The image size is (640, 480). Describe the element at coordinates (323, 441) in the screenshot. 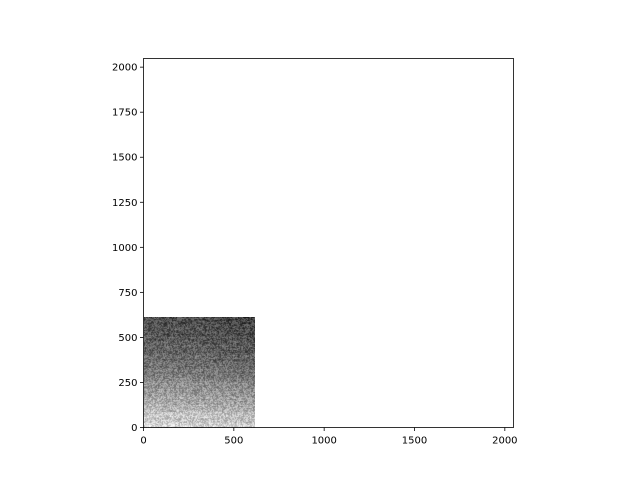

I see `x-tick-label: 1000` at that location.